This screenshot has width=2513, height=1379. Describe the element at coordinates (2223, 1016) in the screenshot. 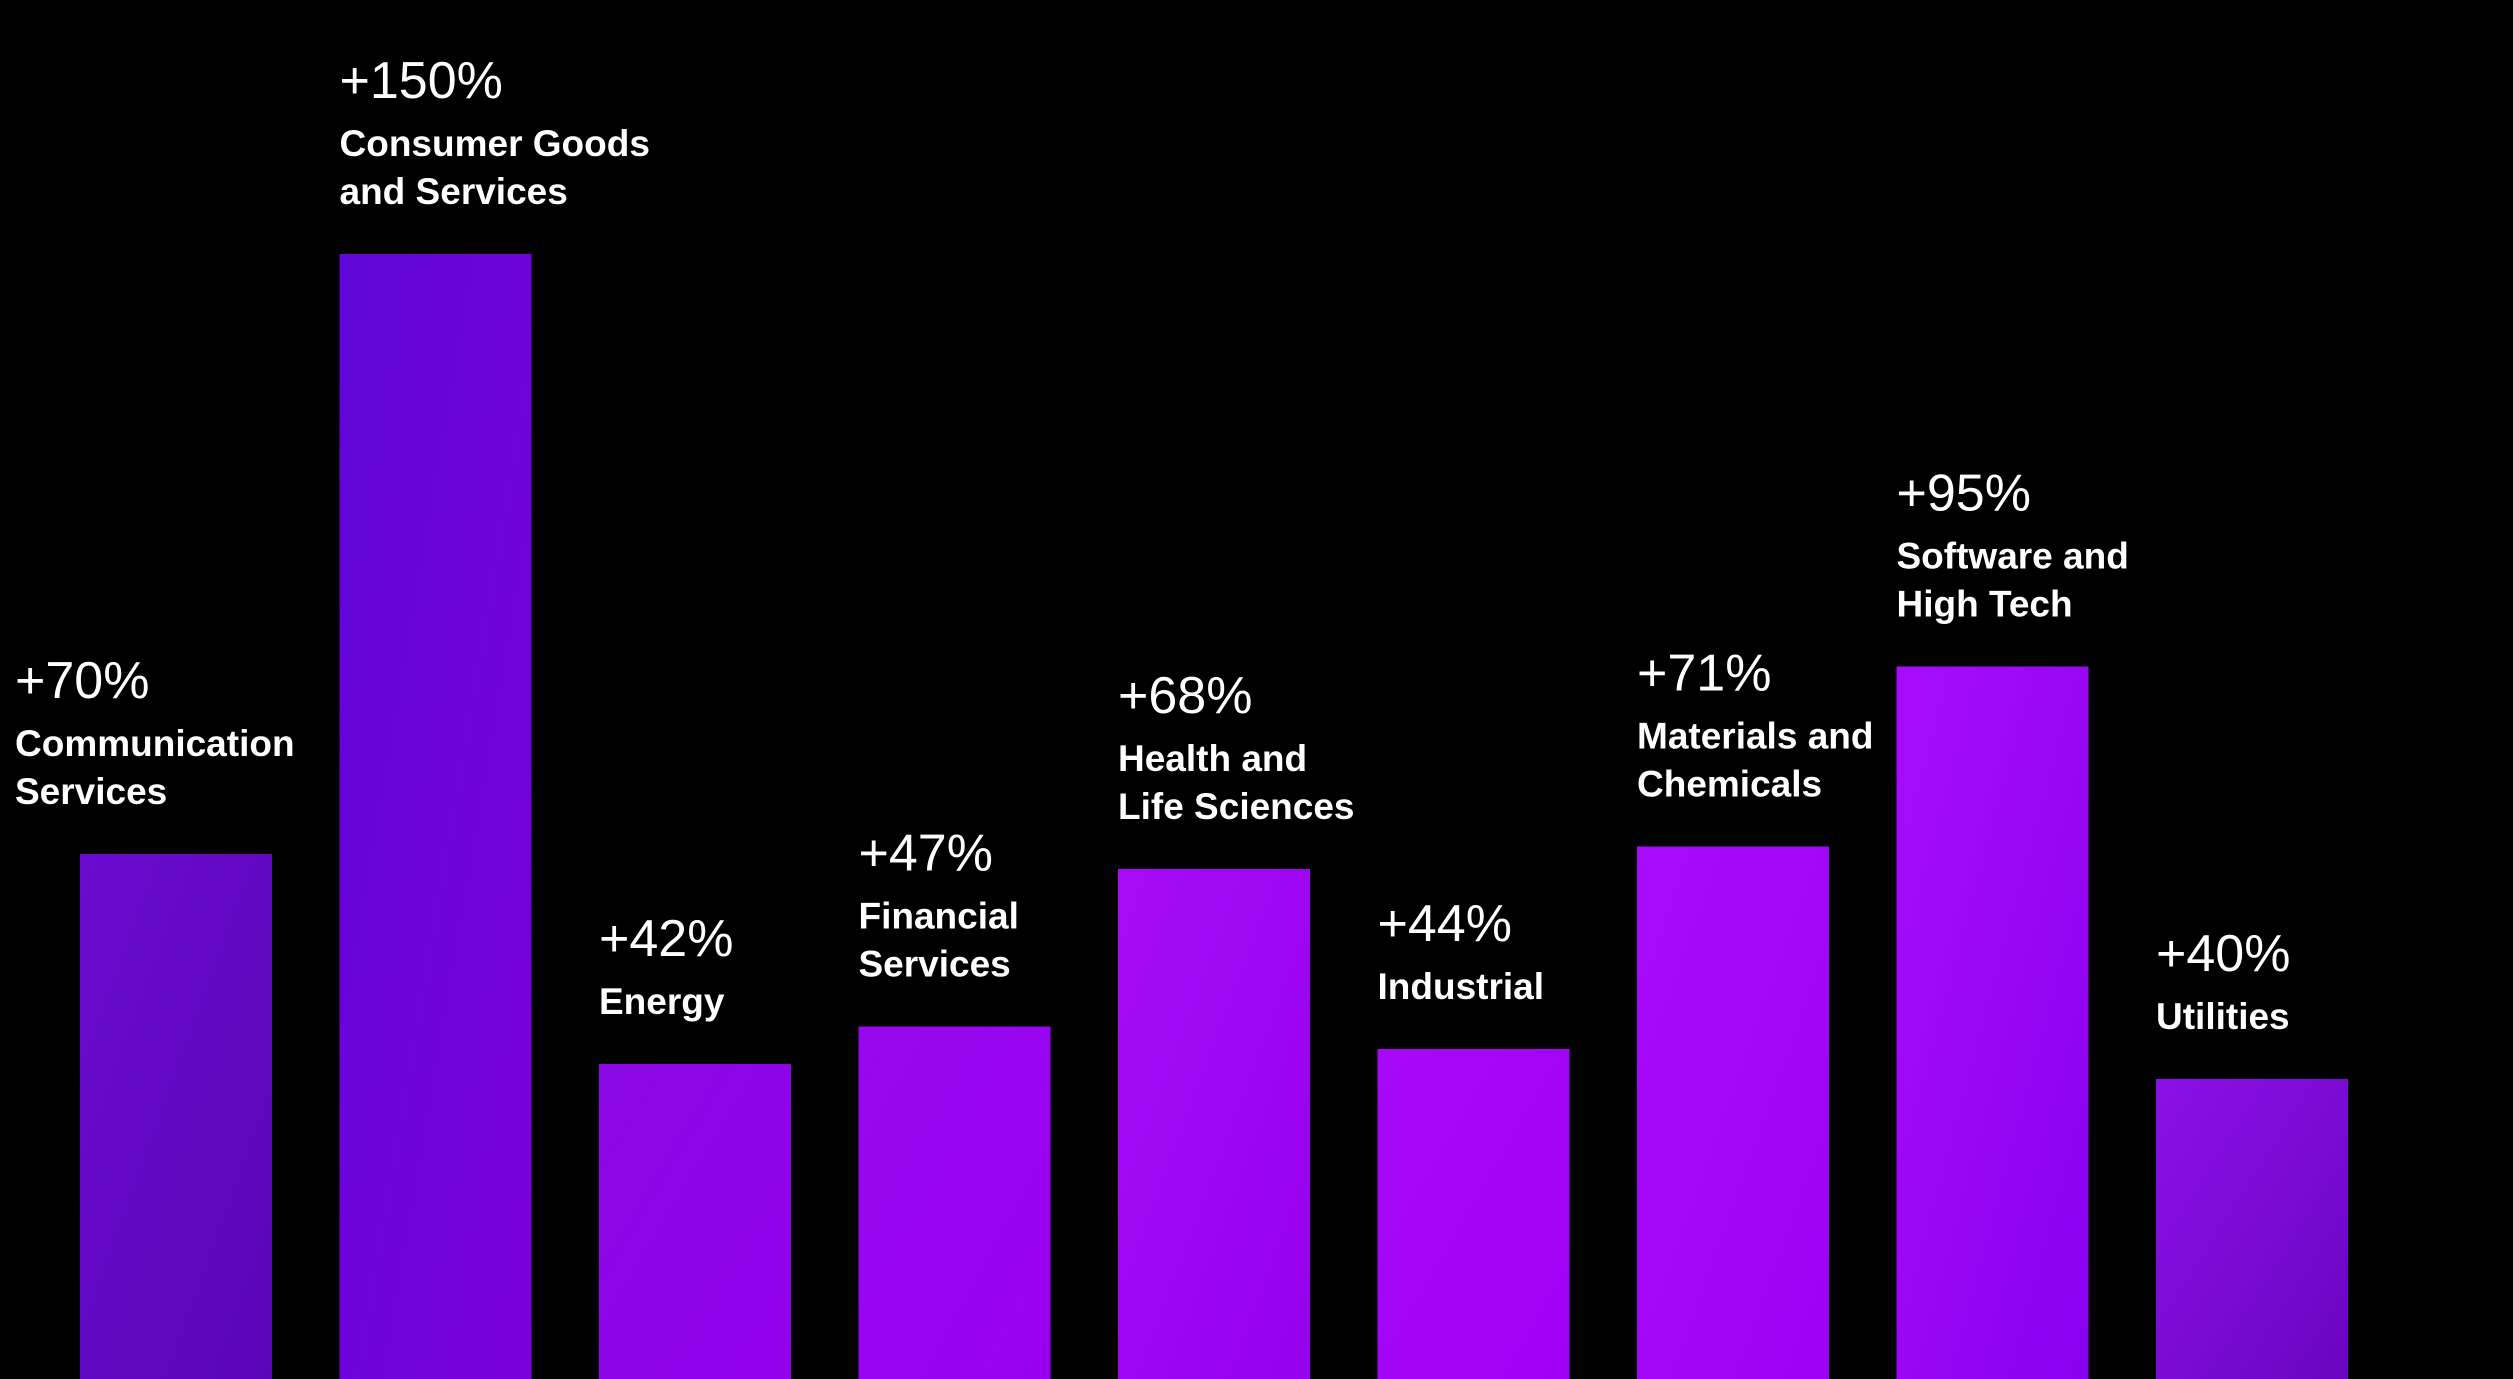

I see `category-label-9-line-1: Utilities` at that location.